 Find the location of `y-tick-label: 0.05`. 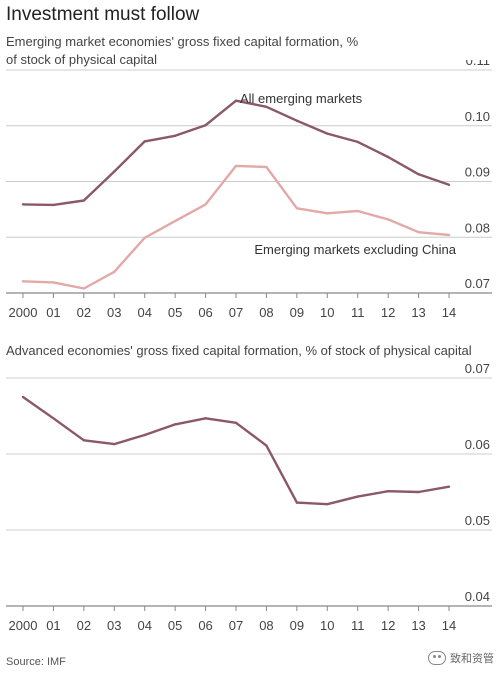

y-tick-label: 0.05 is located at coordinates (477, 520).